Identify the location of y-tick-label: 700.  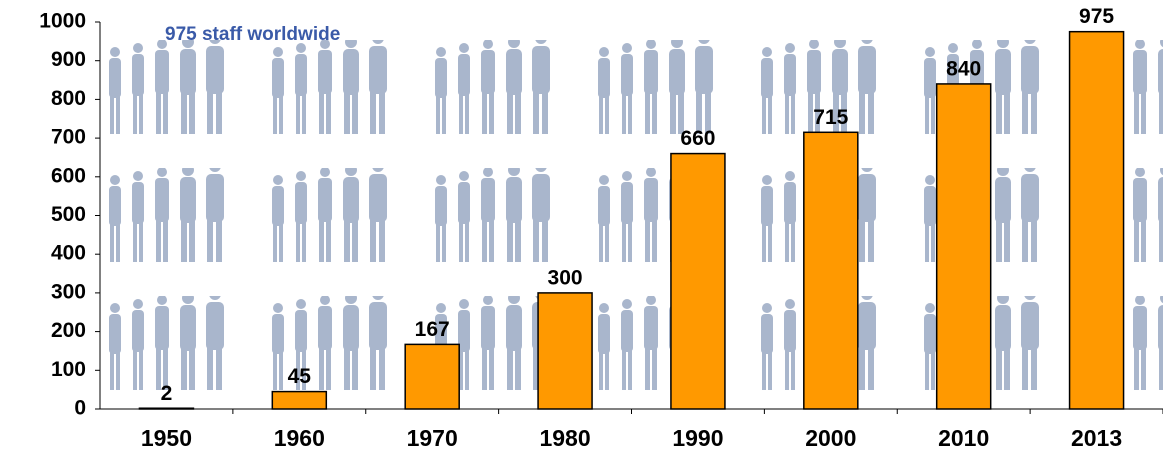
(68, 137).